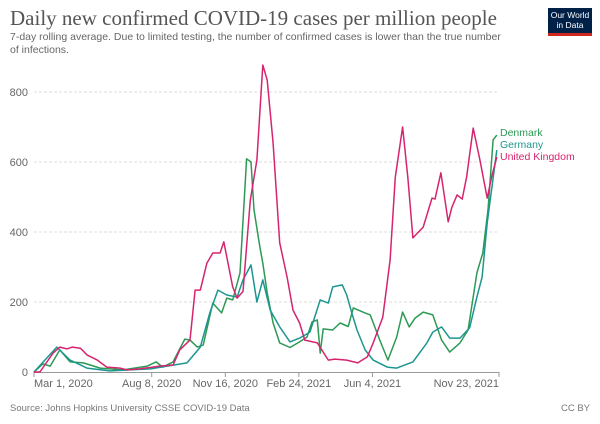 This screenshot has height=424, width=600. I want to click on legend-denmark: Denmark, so click(521, 133).